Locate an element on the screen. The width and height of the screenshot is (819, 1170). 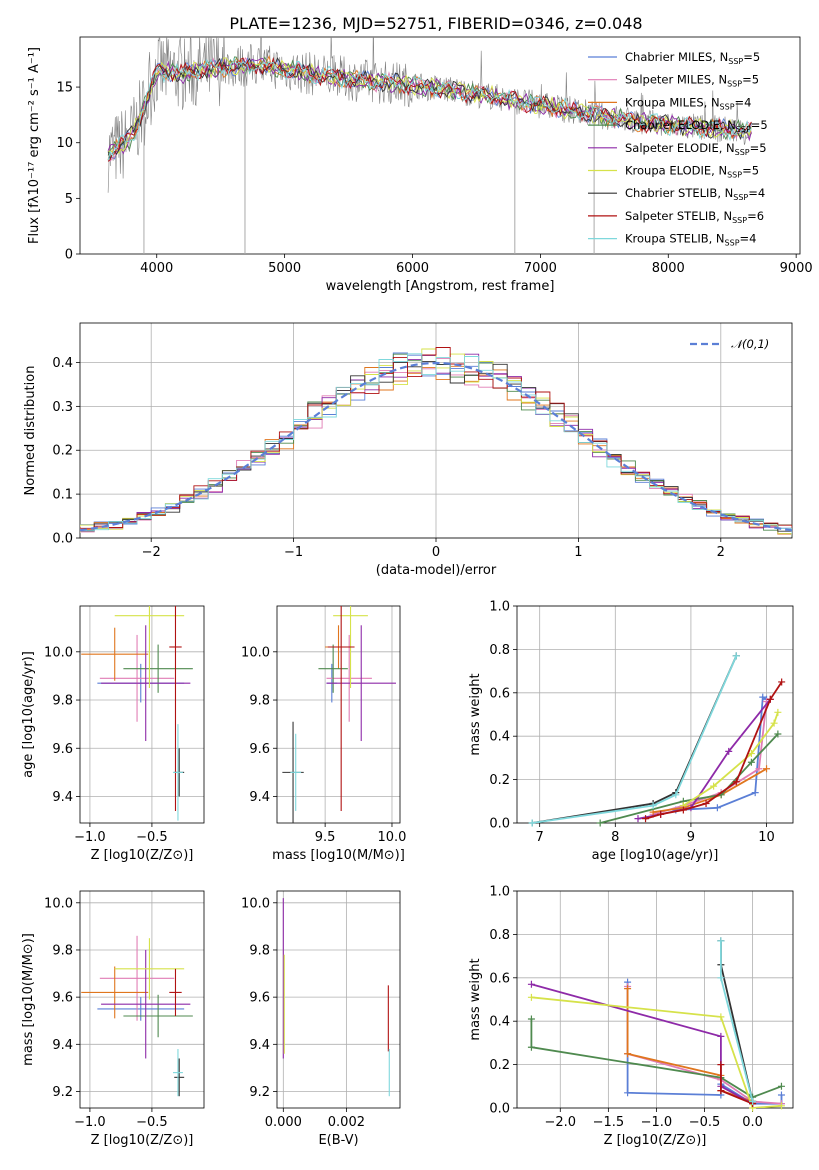
x-tick-label: 7000 is located at coordinates (540, 268).